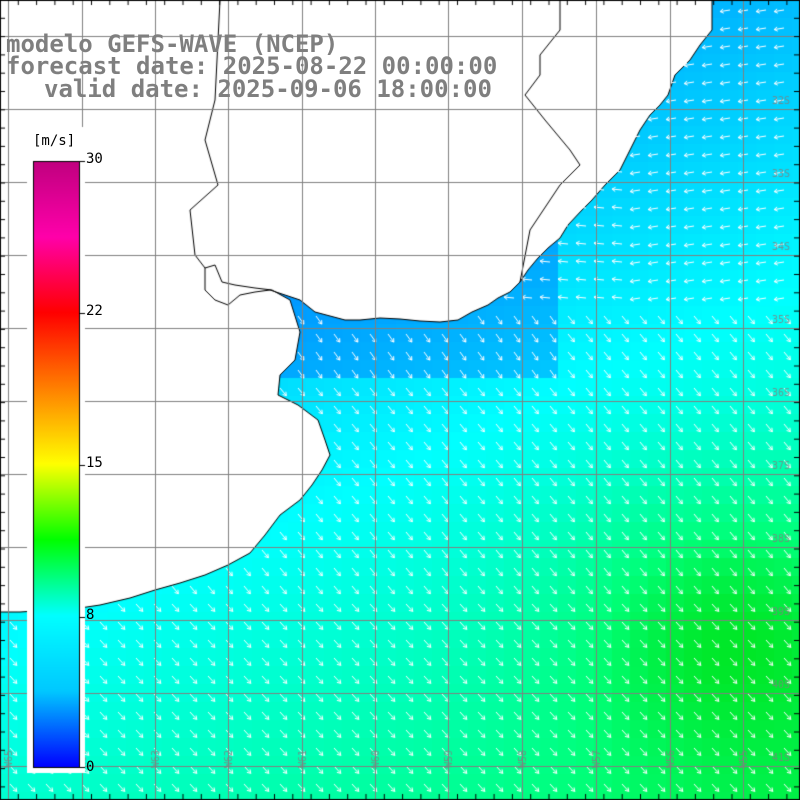 Image resolution: width=800 pixels, height=800 pixels. I want to click on title-model: modelo GEFS-WAVE (NCEP), so click(172, 44).